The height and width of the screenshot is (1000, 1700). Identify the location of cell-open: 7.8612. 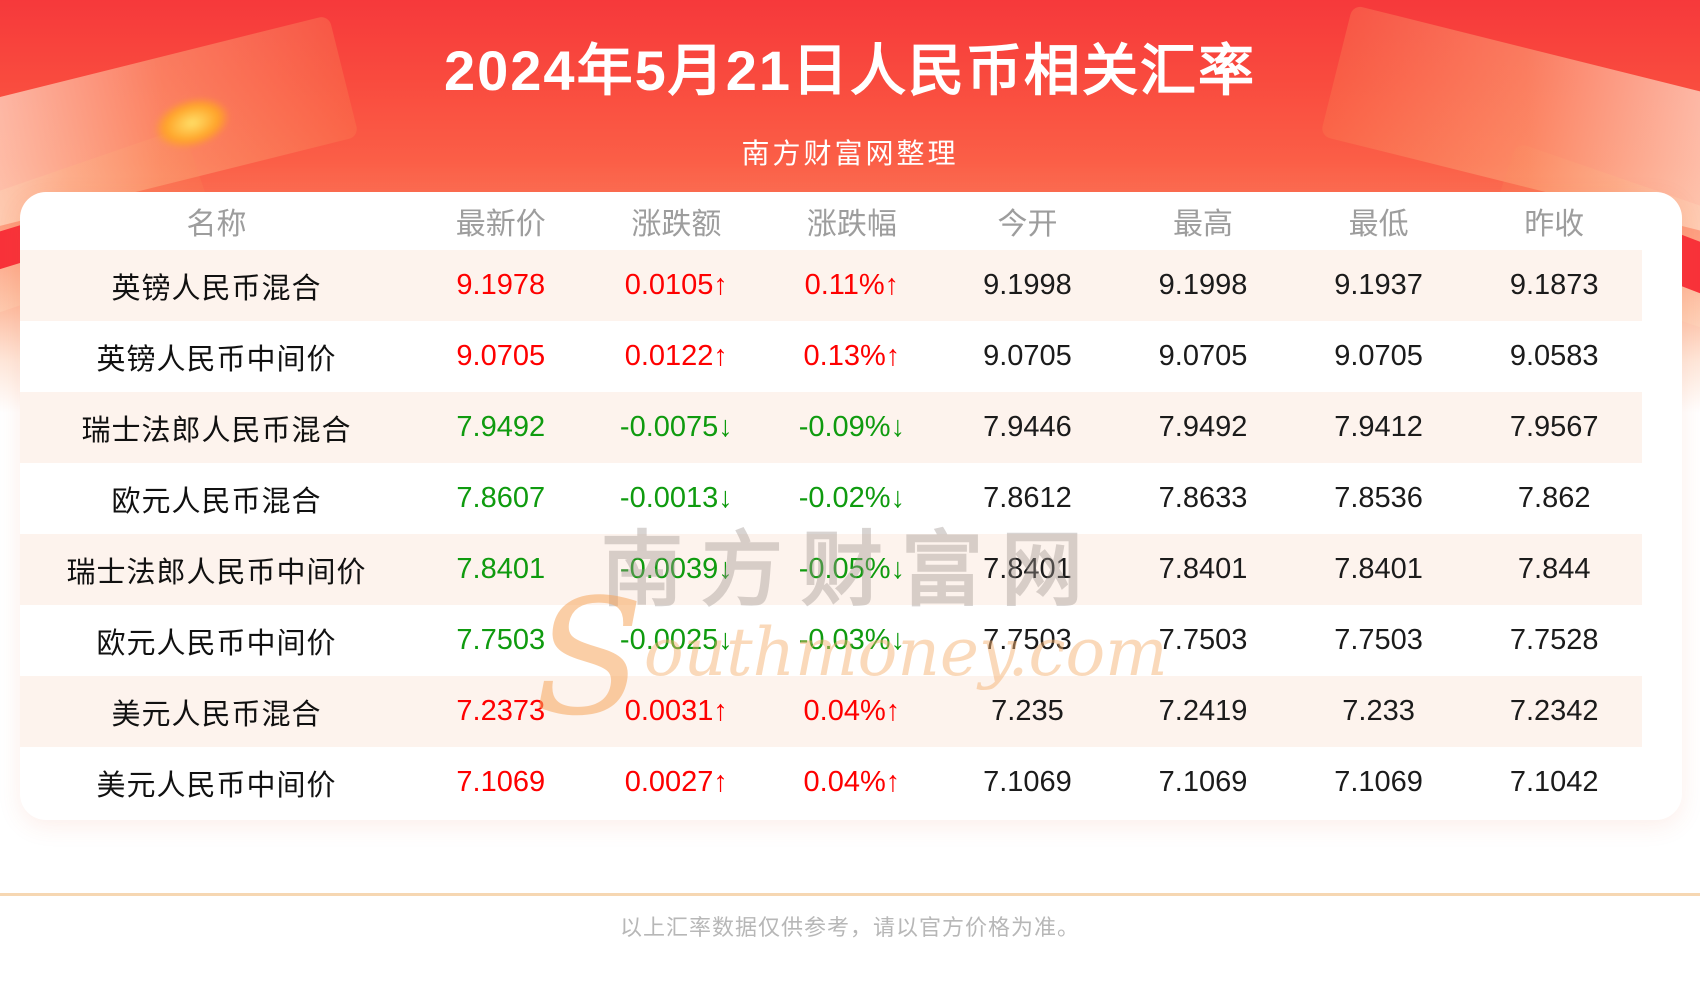
(1027, 498).